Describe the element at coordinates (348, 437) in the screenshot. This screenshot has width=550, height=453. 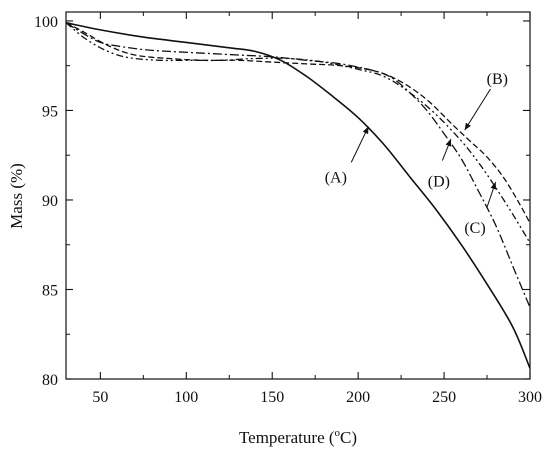
I see `x-axis-title-tail: C)` at that location.